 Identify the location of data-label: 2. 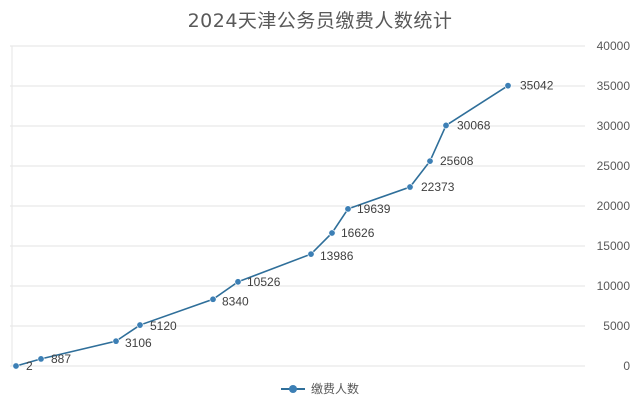
(29, 366).